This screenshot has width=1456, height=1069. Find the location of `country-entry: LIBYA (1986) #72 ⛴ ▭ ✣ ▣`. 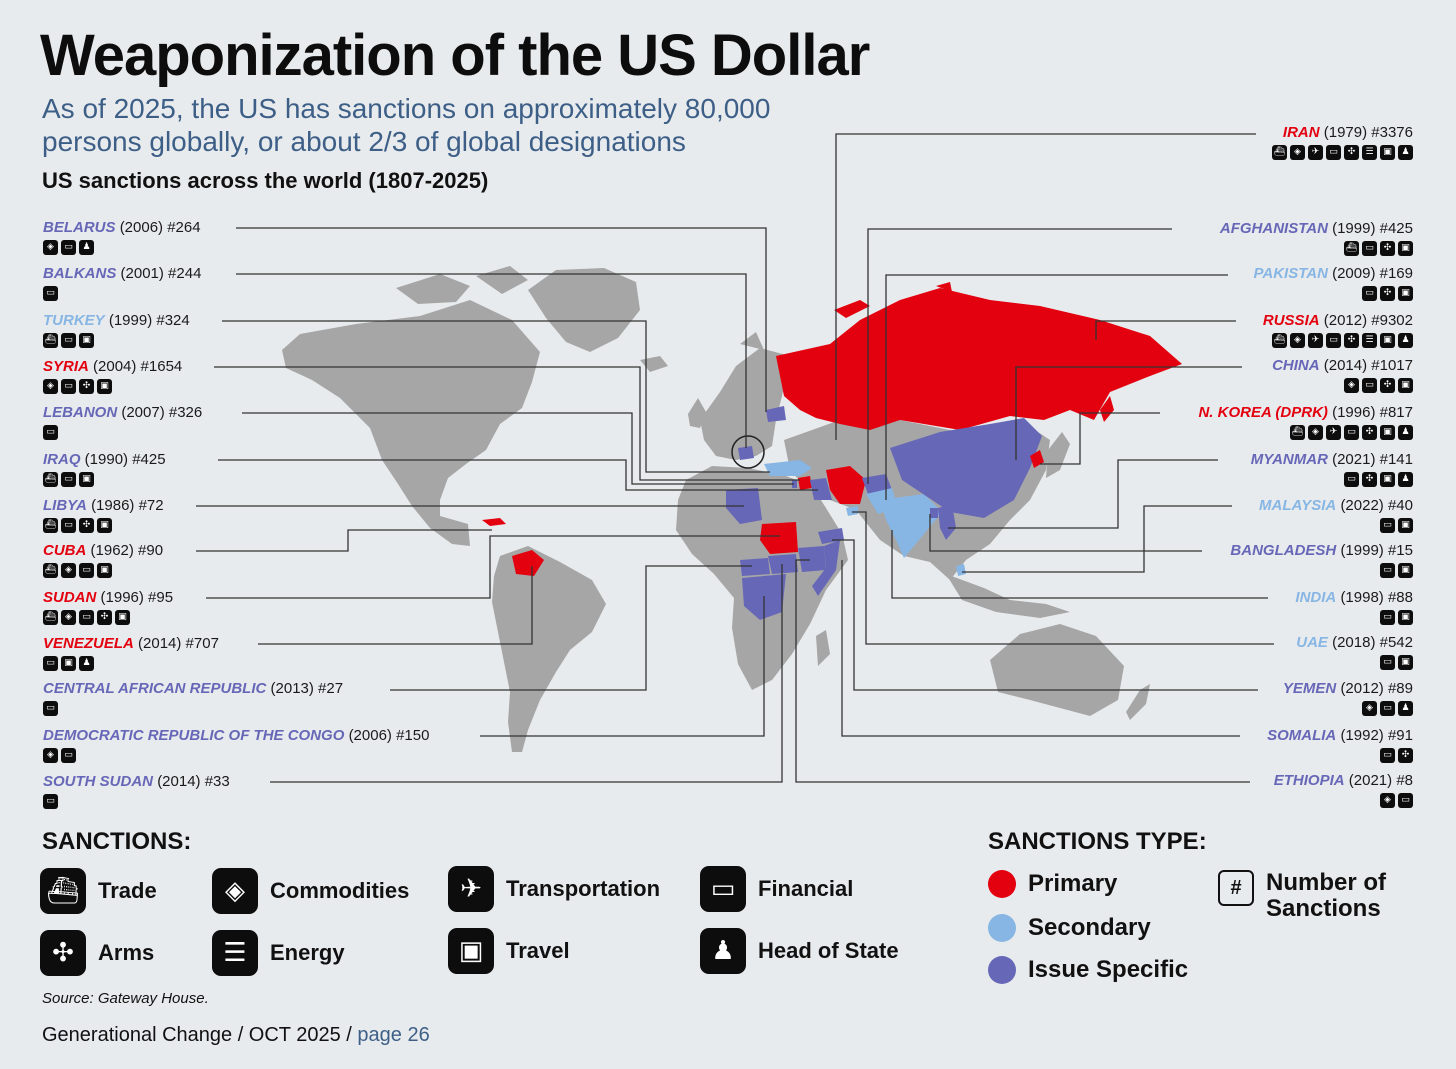

country-entry: LIBYA (1986) #72 ⛴ ▭ ✣ ▣ is located at coordinates (263, 515).